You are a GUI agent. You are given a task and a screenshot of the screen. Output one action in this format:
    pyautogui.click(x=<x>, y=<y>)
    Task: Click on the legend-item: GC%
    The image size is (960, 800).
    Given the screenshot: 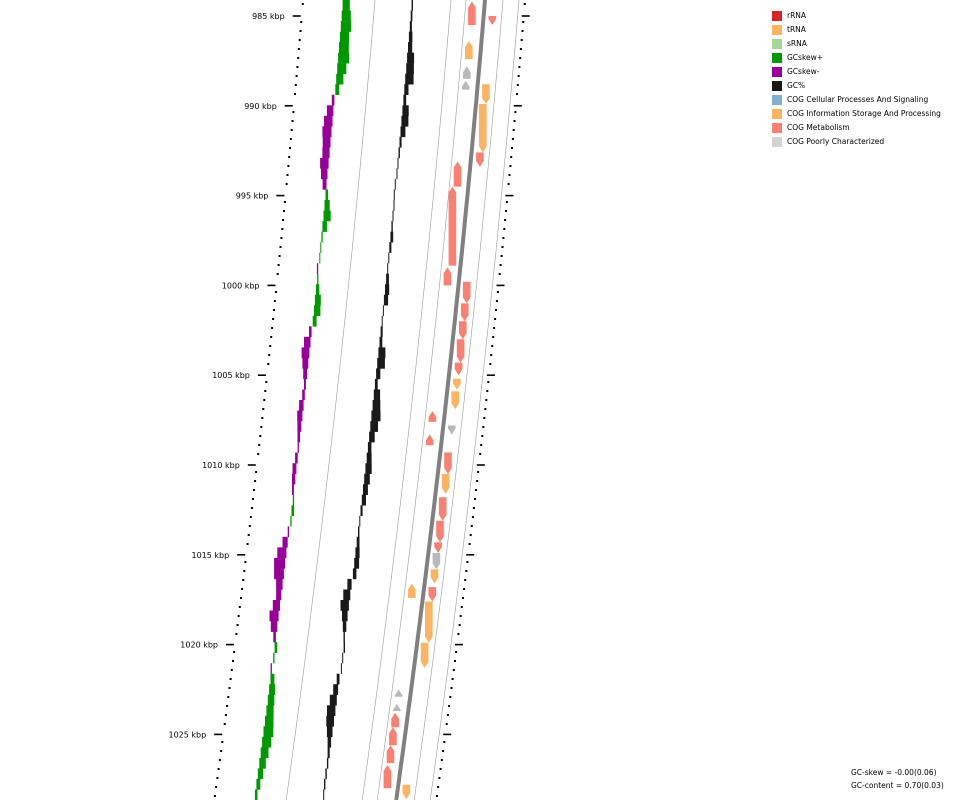 What is the action you would take?
    pyautogui.click(x=856, y=86)
    